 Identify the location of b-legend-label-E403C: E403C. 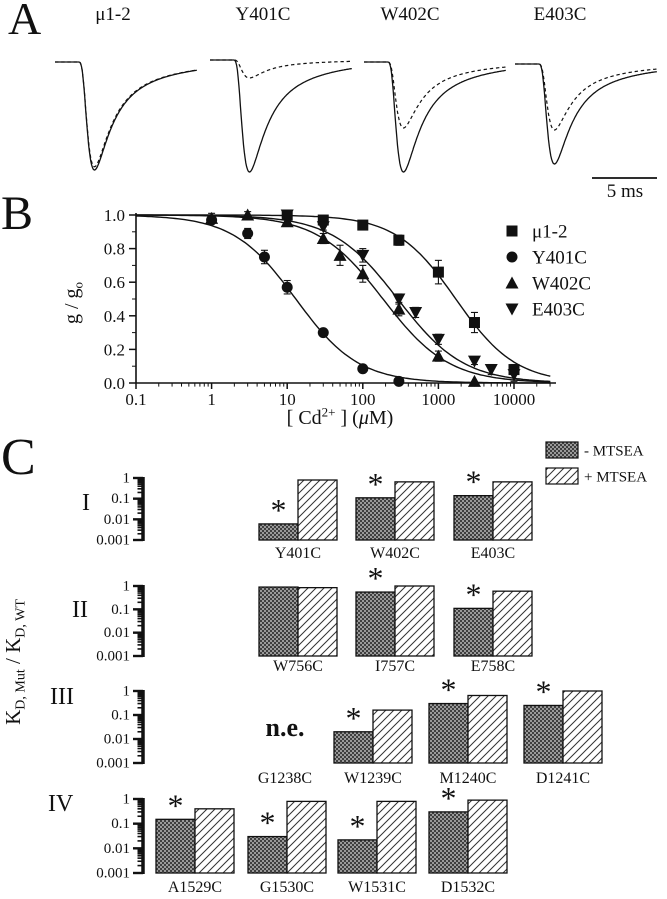
(558, 310).